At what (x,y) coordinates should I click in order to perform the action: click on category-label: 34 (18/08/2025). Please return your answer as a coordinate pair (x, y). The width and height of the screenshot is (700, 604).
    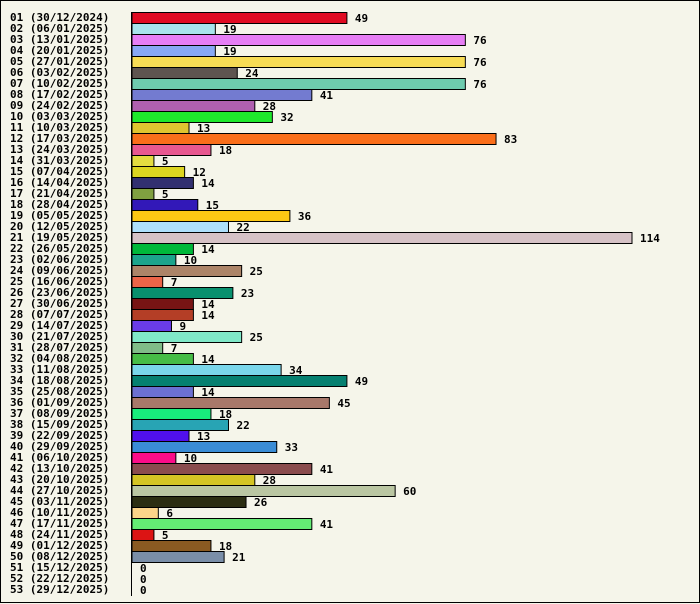
    Looking at the image, I should click on (59, 380).